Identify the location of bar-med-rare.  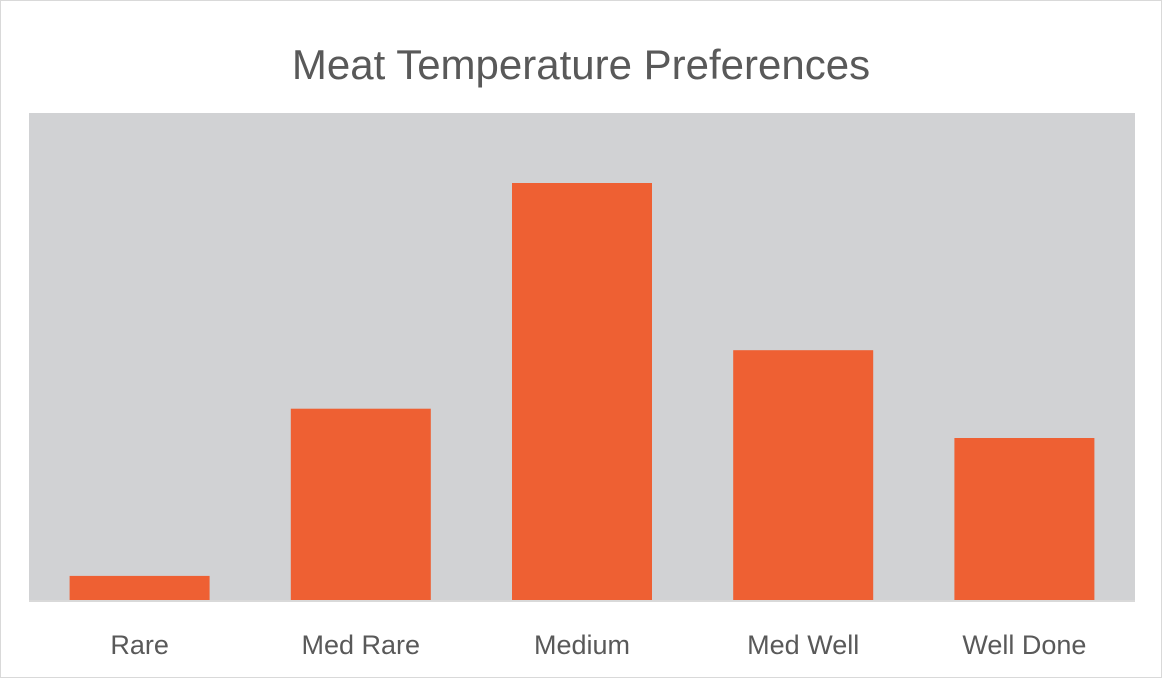
(360, 504).